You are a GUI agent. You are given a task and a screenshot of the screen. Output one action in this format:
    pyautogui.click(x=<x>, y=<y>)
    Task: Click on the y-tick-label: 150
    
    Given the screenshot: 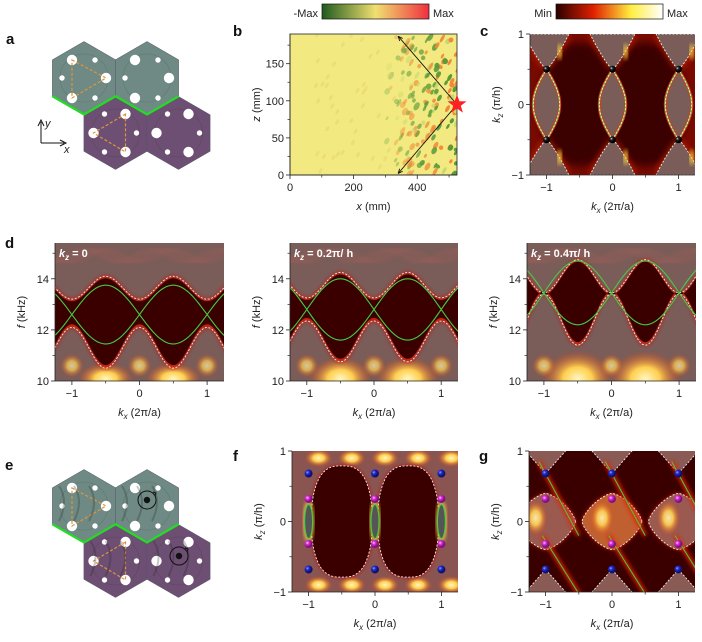 What is the action you would take?
    pyautogui.click(x=275, y=65)
    